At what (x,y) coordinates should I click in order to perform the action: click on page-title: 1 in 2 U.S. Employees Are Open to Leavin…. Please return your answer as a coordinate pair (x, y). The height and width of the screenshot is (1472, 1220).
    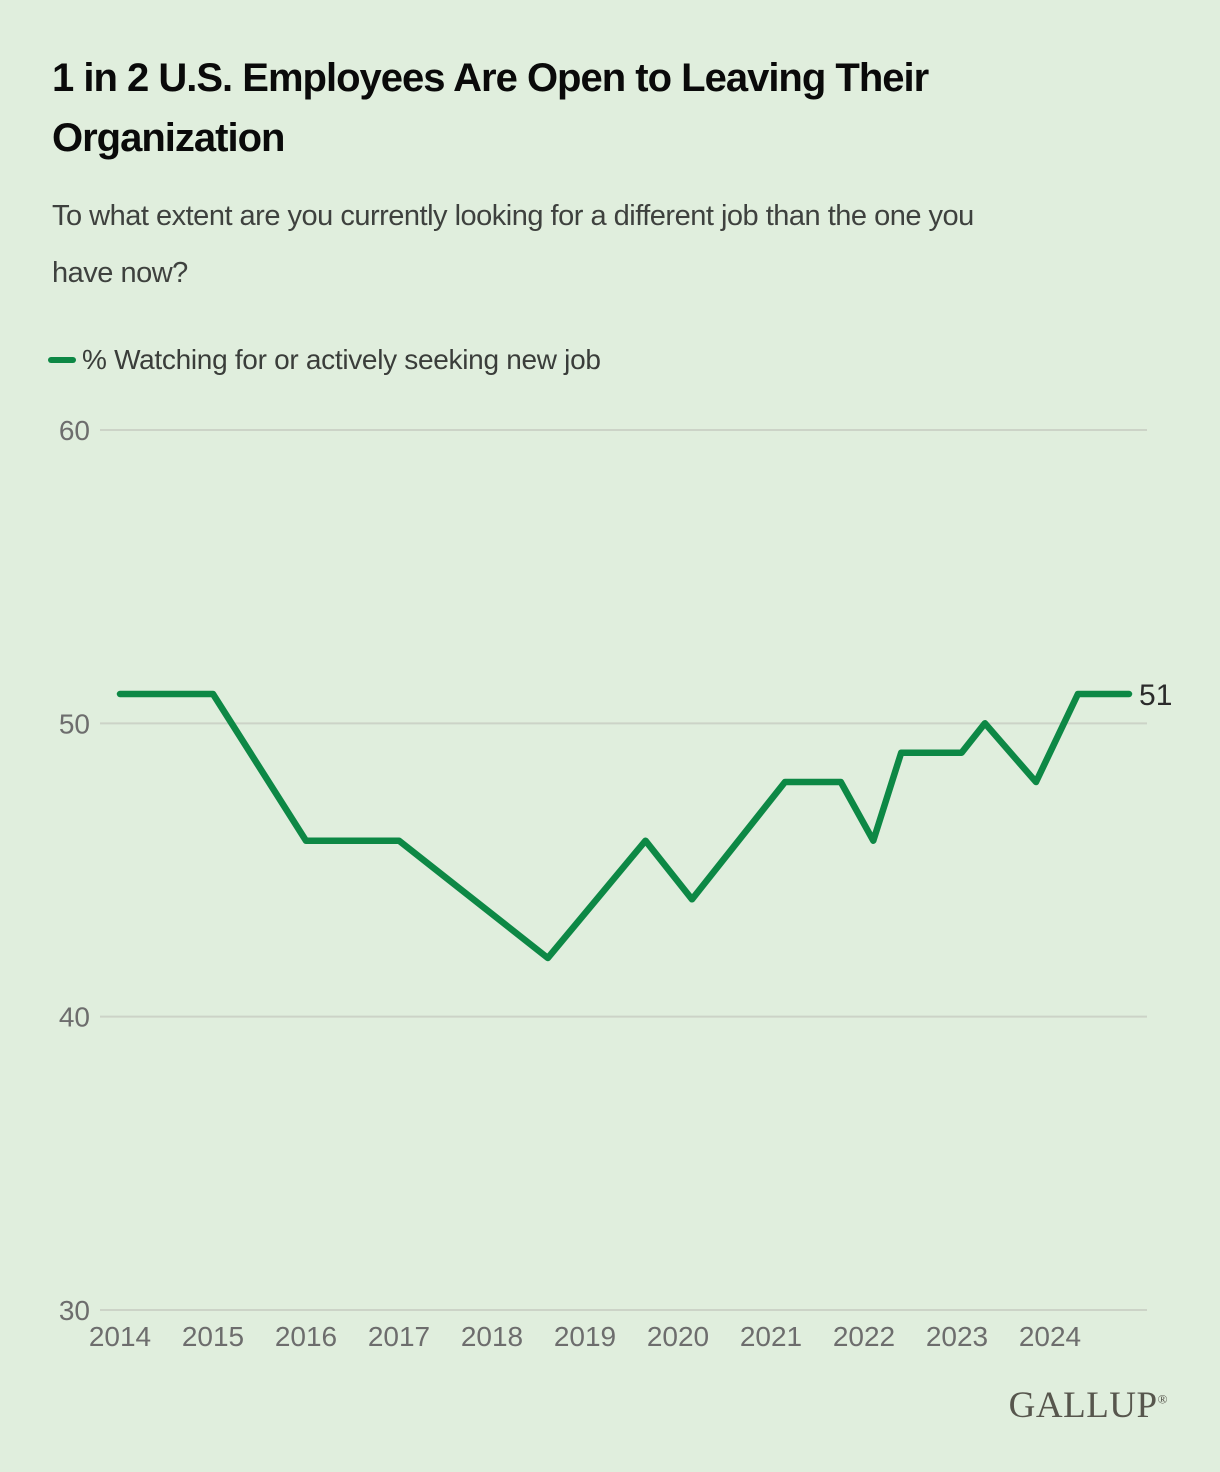
    Looking at the image, I should click on (490, 108).